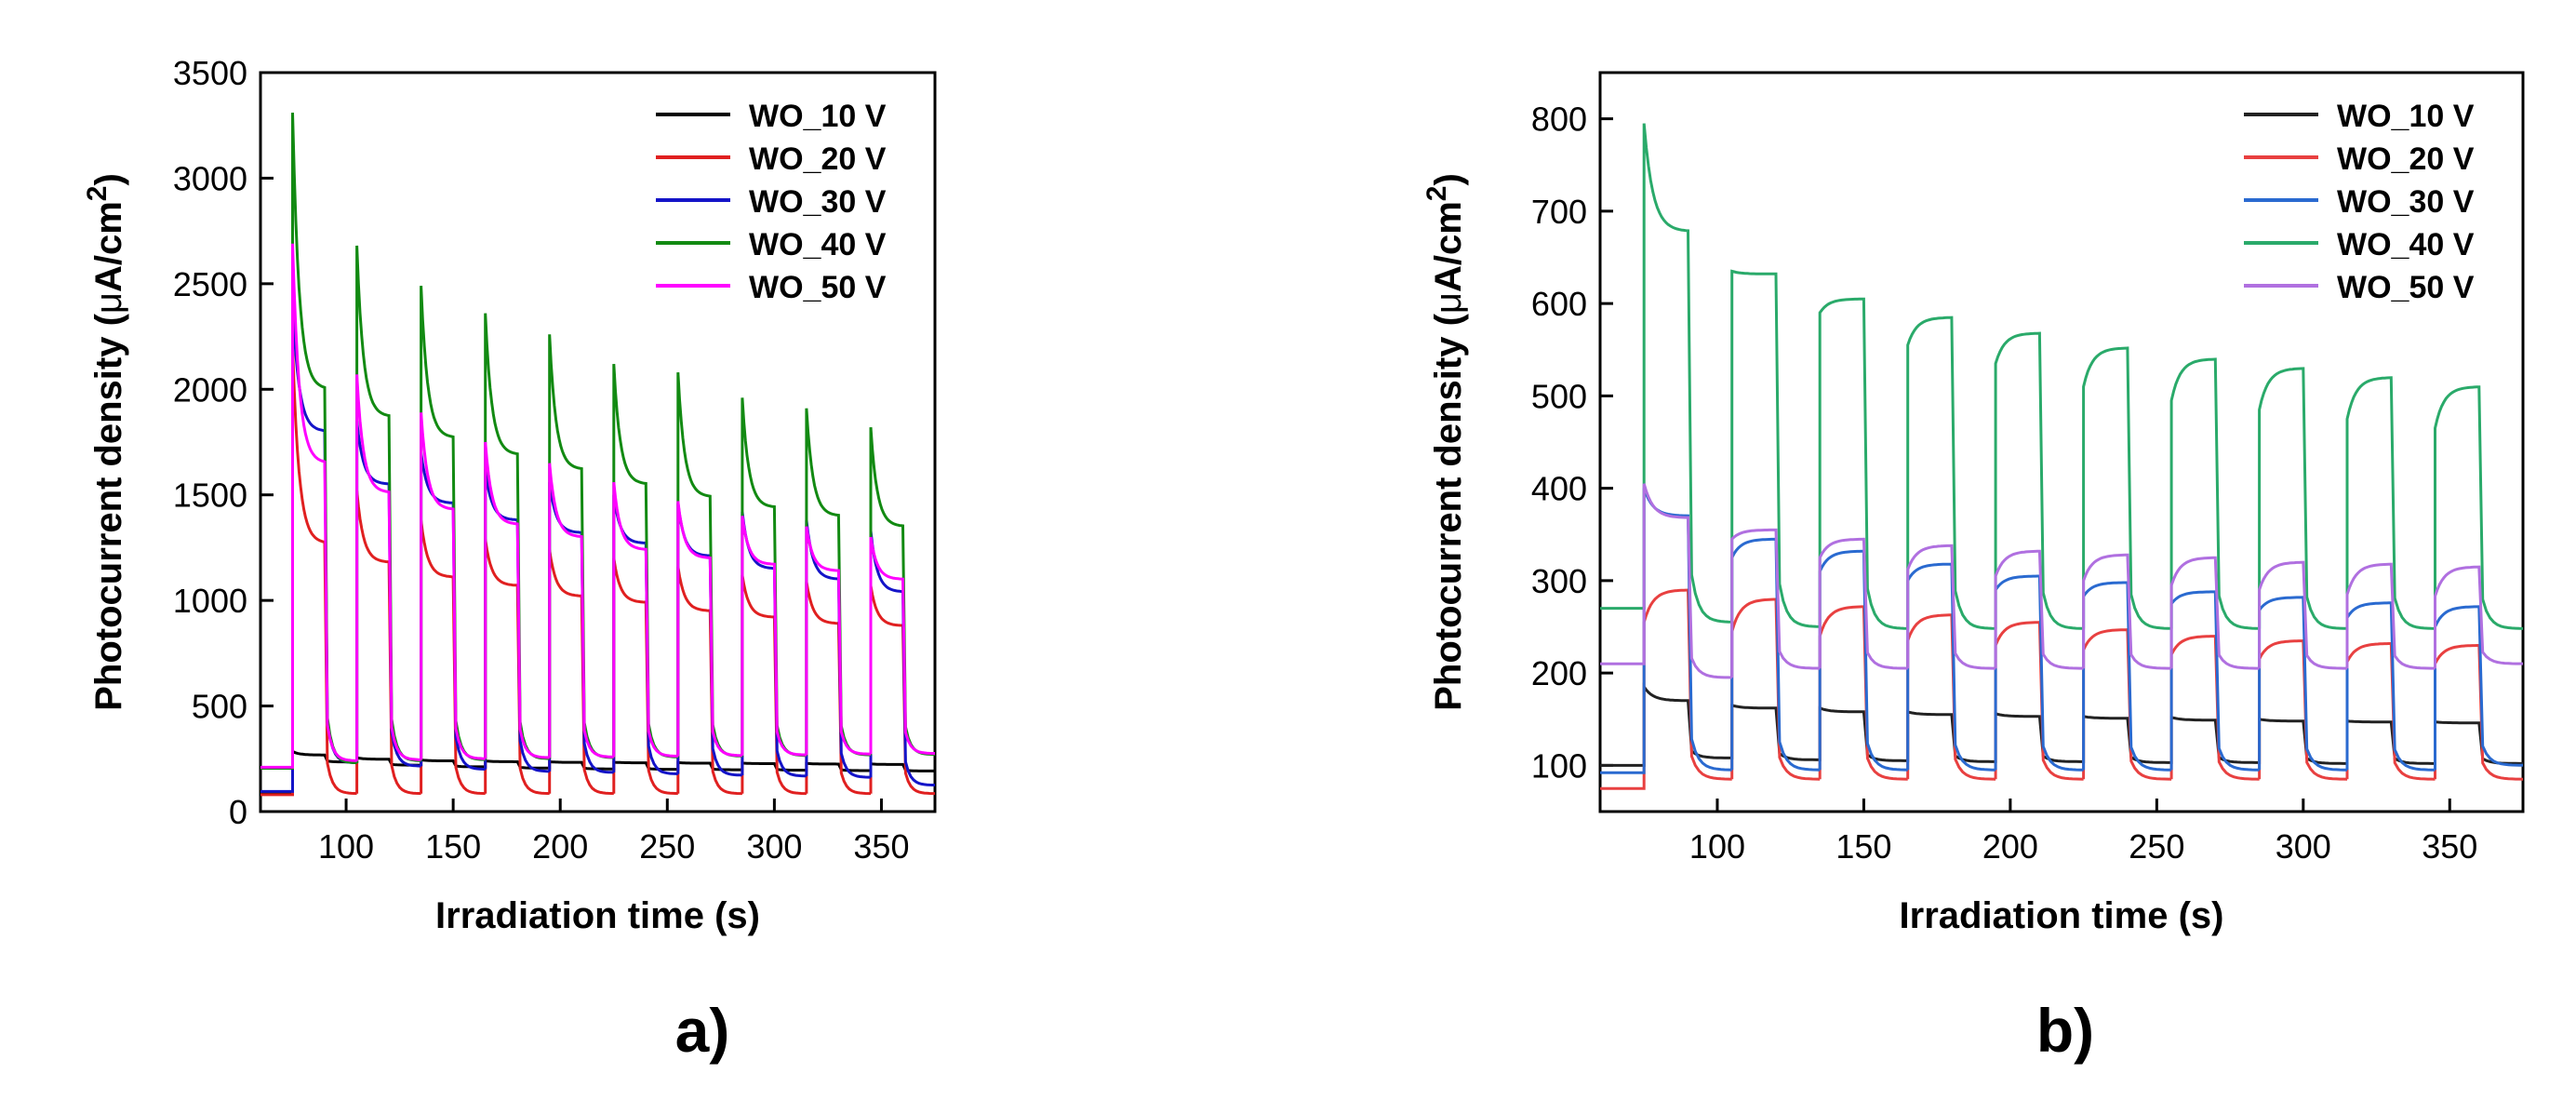 This screenshot has width=2576, height=1101. I want to click on y-tick-label: 700, so click(1559, 212).